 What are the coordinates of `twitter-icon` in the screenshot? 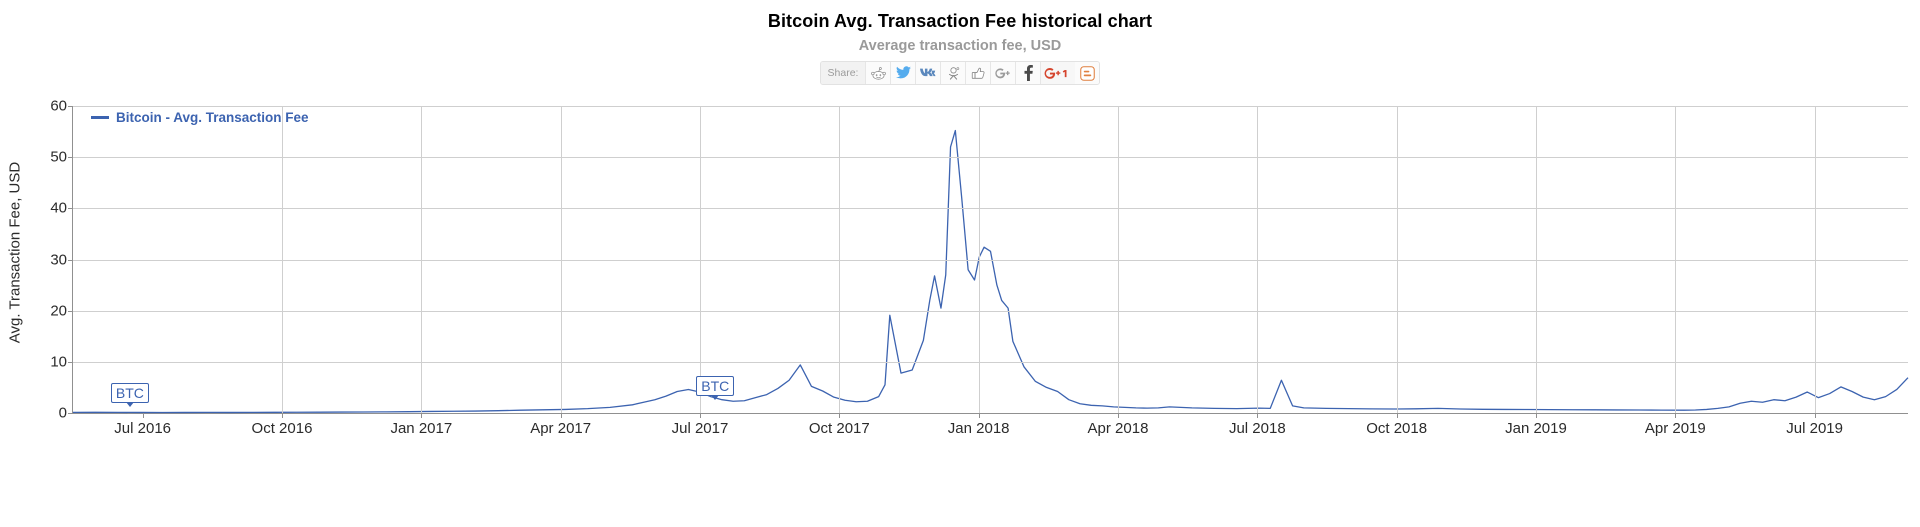 It's located at (904, 73).